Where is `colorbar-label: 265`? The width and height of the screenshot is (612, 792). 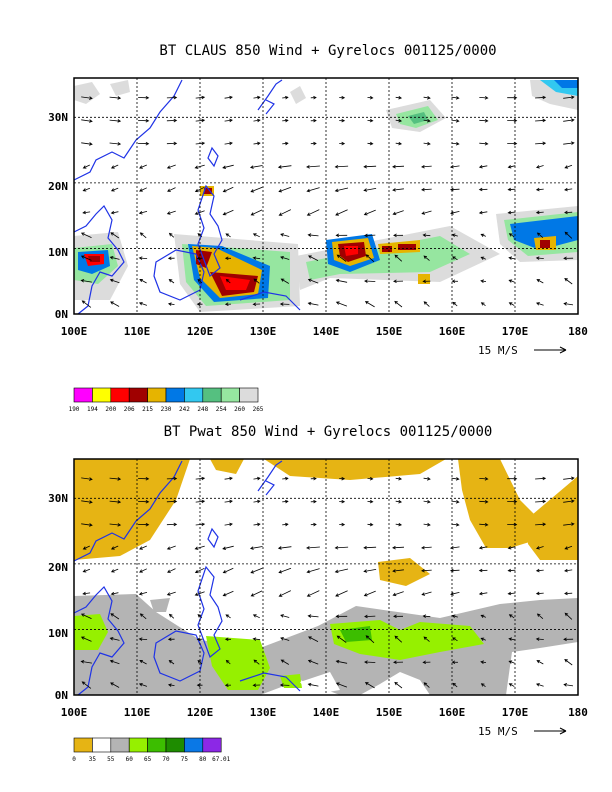
colorbar-label: 265 is located at coordinates (258, 409).